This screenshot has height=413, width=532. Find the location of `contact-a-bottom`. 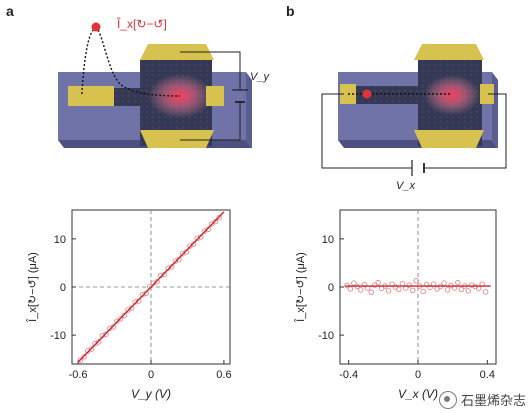

contact-a-bottom is located at coordinates (177, 139).